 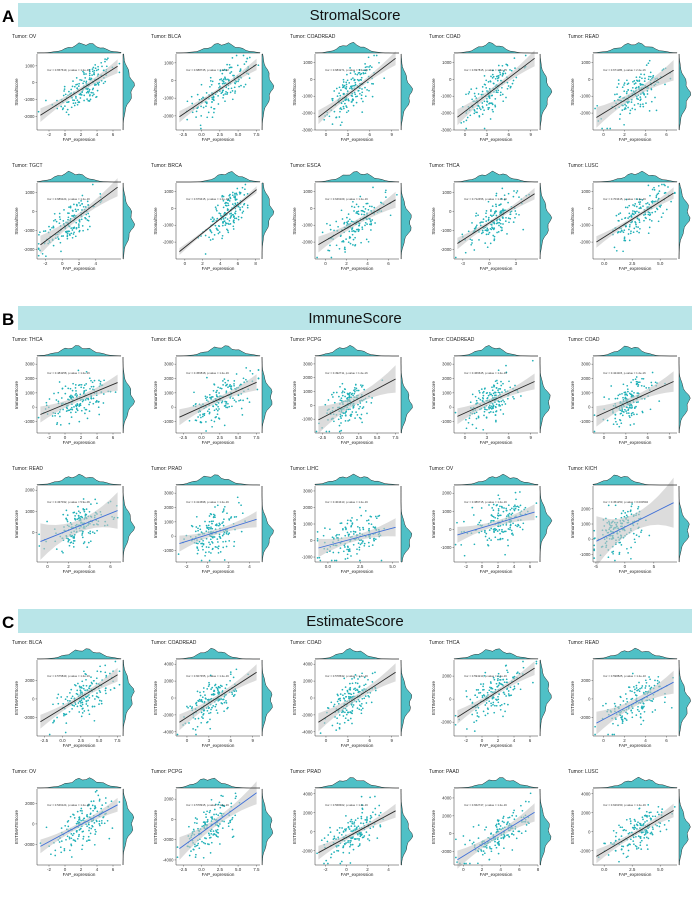 What do you see at coordinates (447, 676) in the screenshot?
I see `y-tick-label: 2000` at bounding box center [447, 676].